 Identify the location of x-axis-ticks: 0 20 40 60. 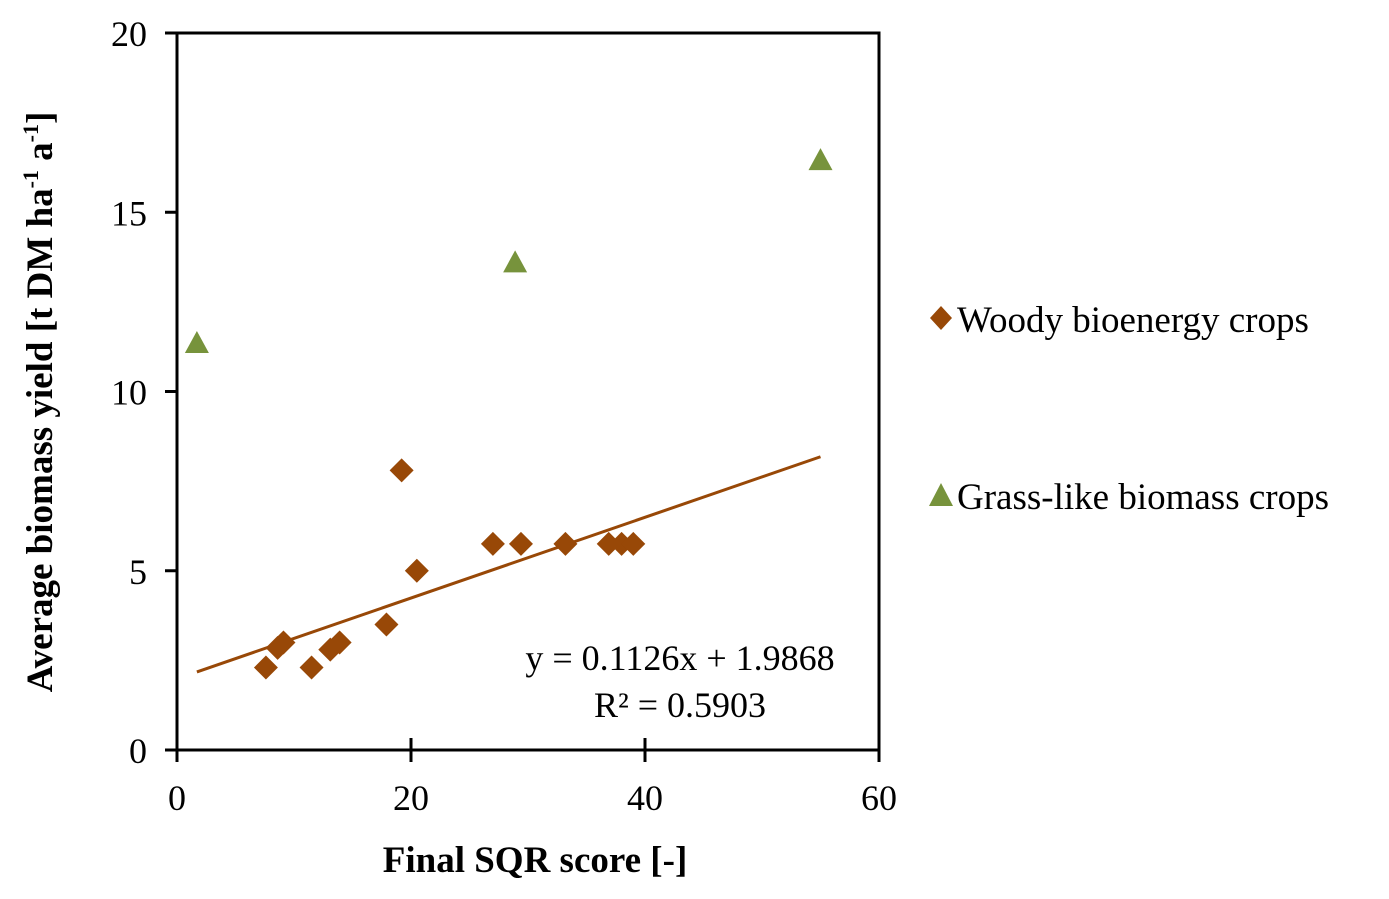
(532, 778).